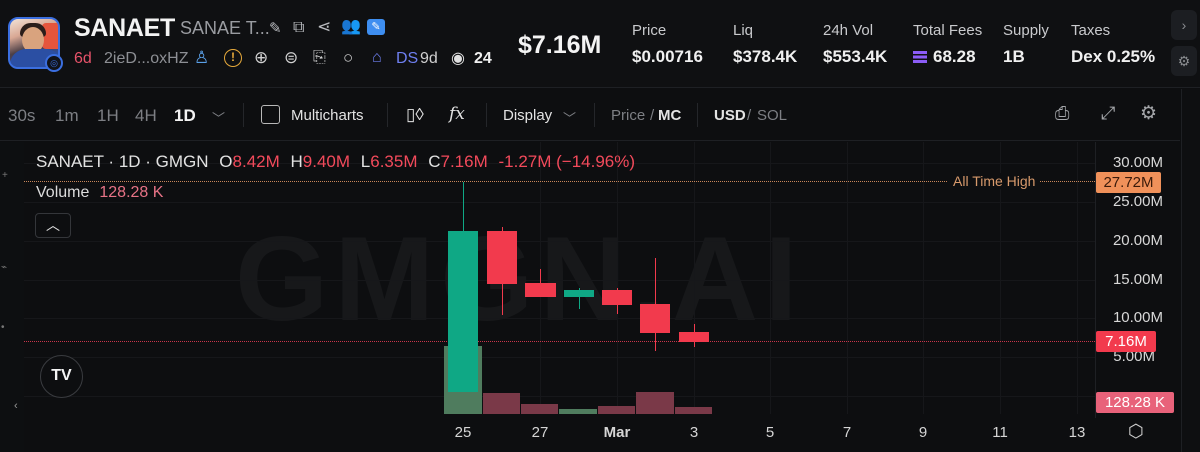 The width and height of the screenshot is (1200, 452). I want to click on mc-toggle: MC, so click(670, 115).